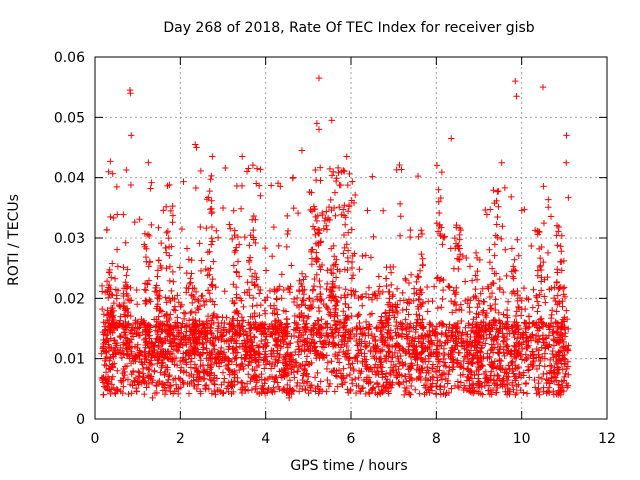 The height and width of the screenshot is (480, 640). I want to click on x-tick-label: 2, so click(180, 439).